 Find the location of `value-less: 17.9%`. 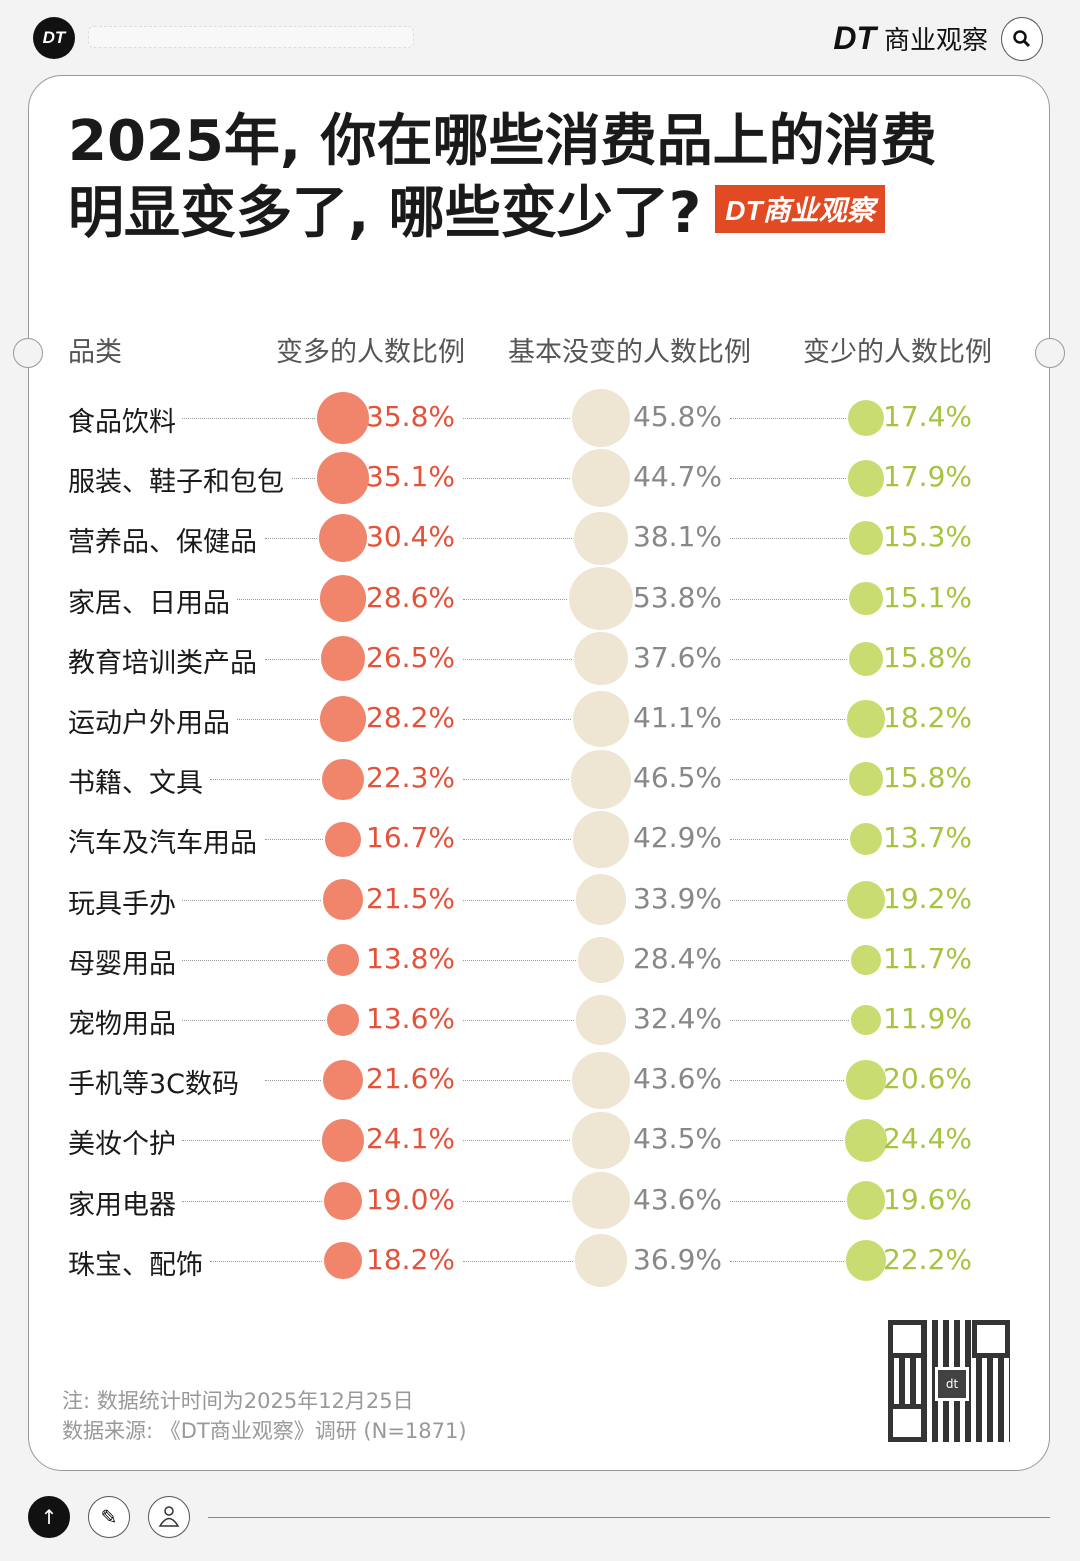

value-less: 17.9% is located at coordinates (927, 477).